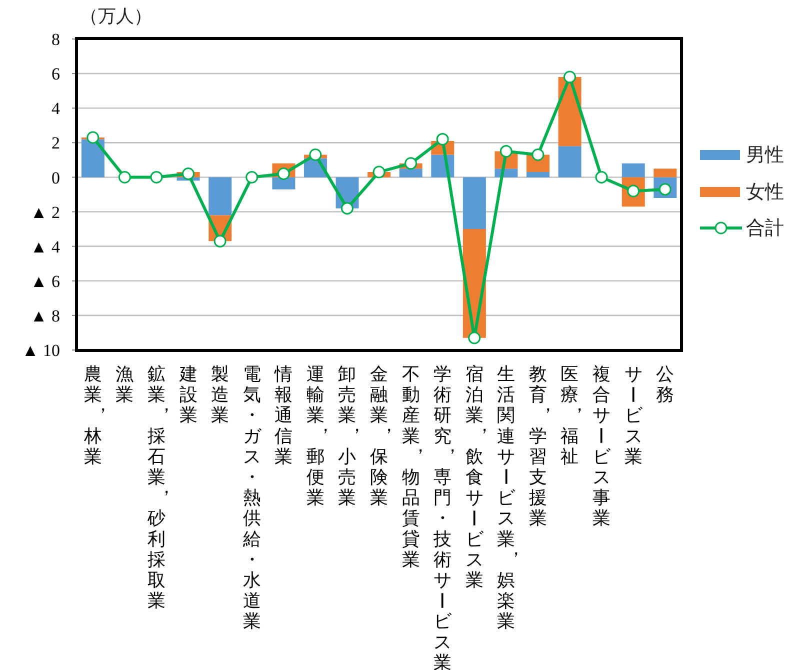 Image resolution: width=785 pixels, height=670 pixels. What do you see at coordinates (479, 477) in the screenshot?
I see `category-label: 宿泊業，飲食サービス業` at bounding box center [479, 477].